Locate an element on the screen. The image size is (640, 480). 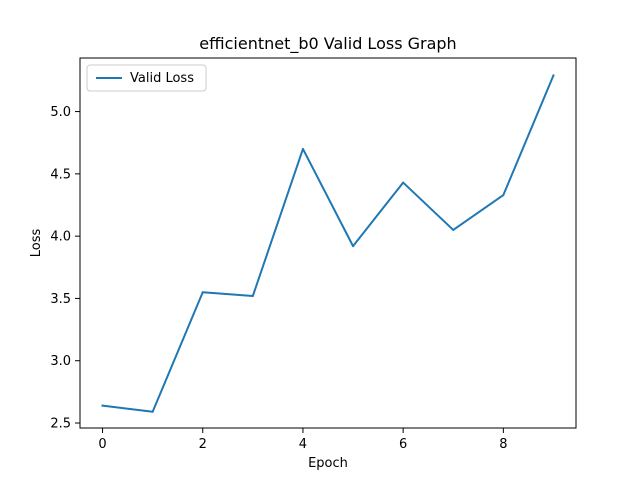
y-tick-label: 3.5 is located at coordinates (60, 299).